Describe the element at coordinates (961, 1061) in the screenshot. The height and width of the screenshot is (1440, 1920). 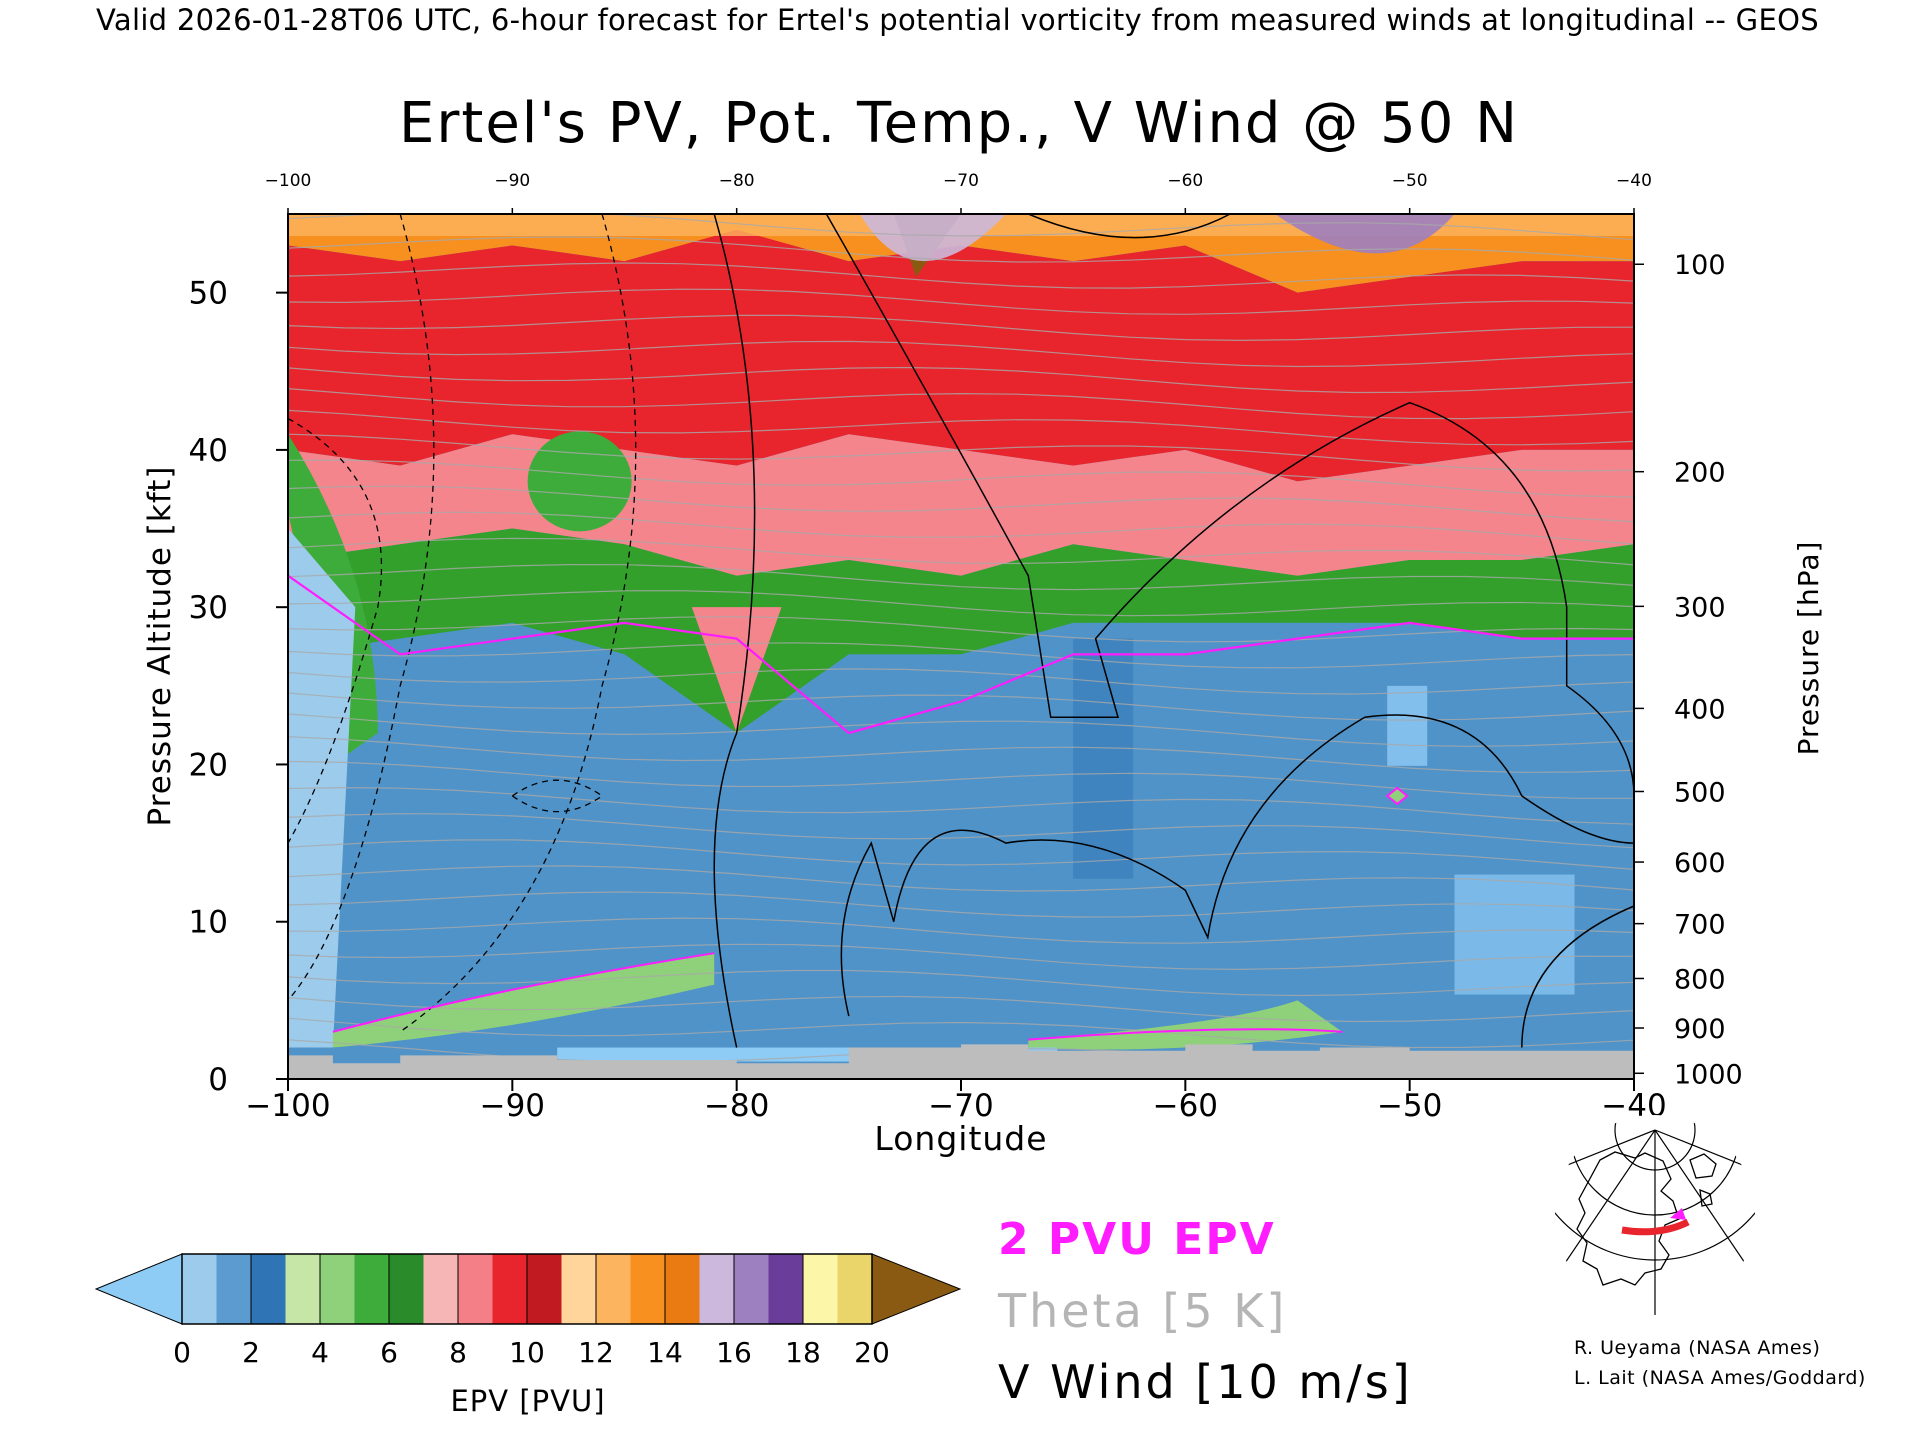
I see `terrain-fill` at that location.